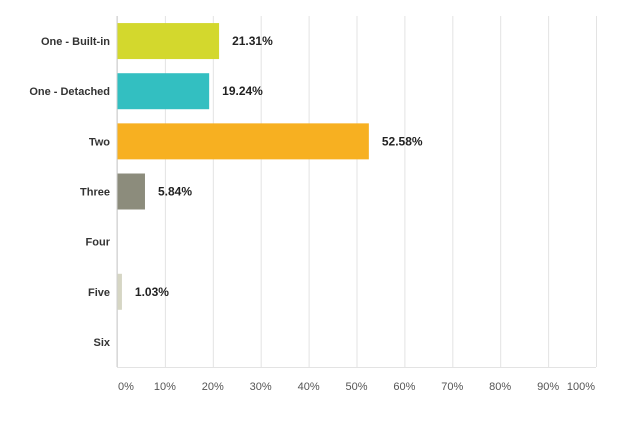 This screenshot has height=426, width=626. Describe the element at coordinates (165, 387) in the screenshot. I see `x-tick-label: 10%` at that location.